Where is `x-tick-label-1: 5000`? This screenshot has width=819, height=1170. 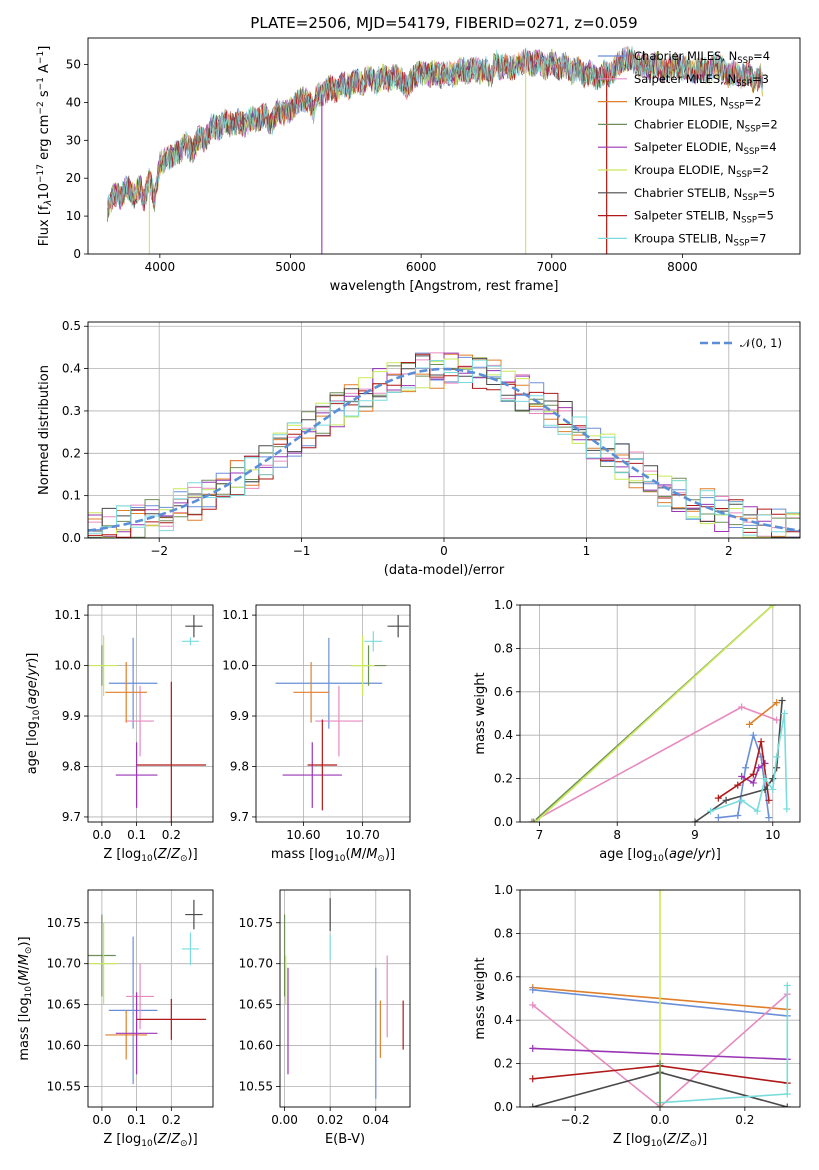 x-tick-label-1: 5000 is located at coordinates (290, 267).